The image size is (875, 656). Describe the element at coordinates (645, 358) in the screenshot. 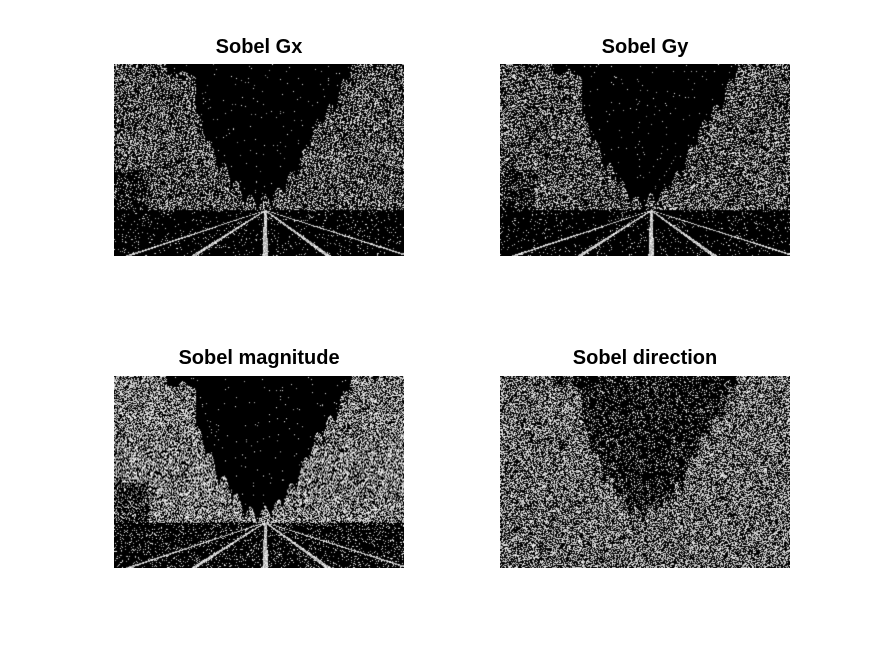

I see `panel-title-sobel-direction: Sobel direction` at that location.